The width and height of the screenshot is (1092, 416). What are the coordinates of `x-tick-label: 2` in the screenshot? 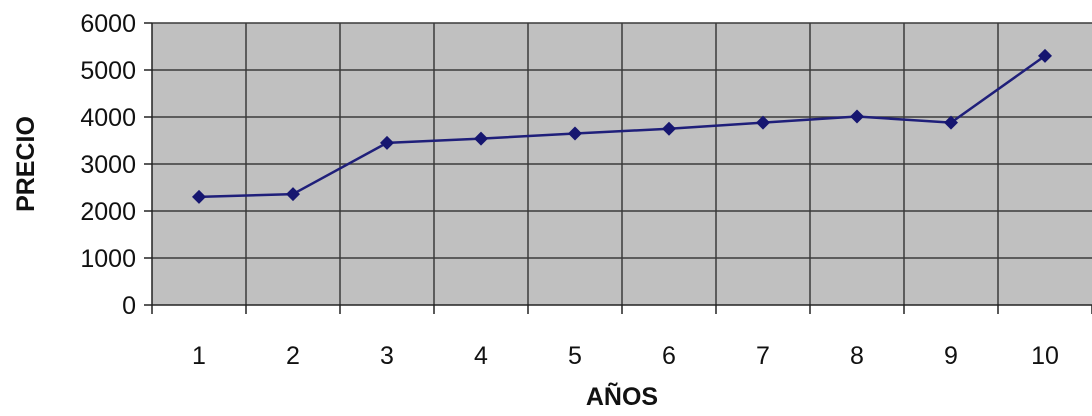 It's located at (293, 356).